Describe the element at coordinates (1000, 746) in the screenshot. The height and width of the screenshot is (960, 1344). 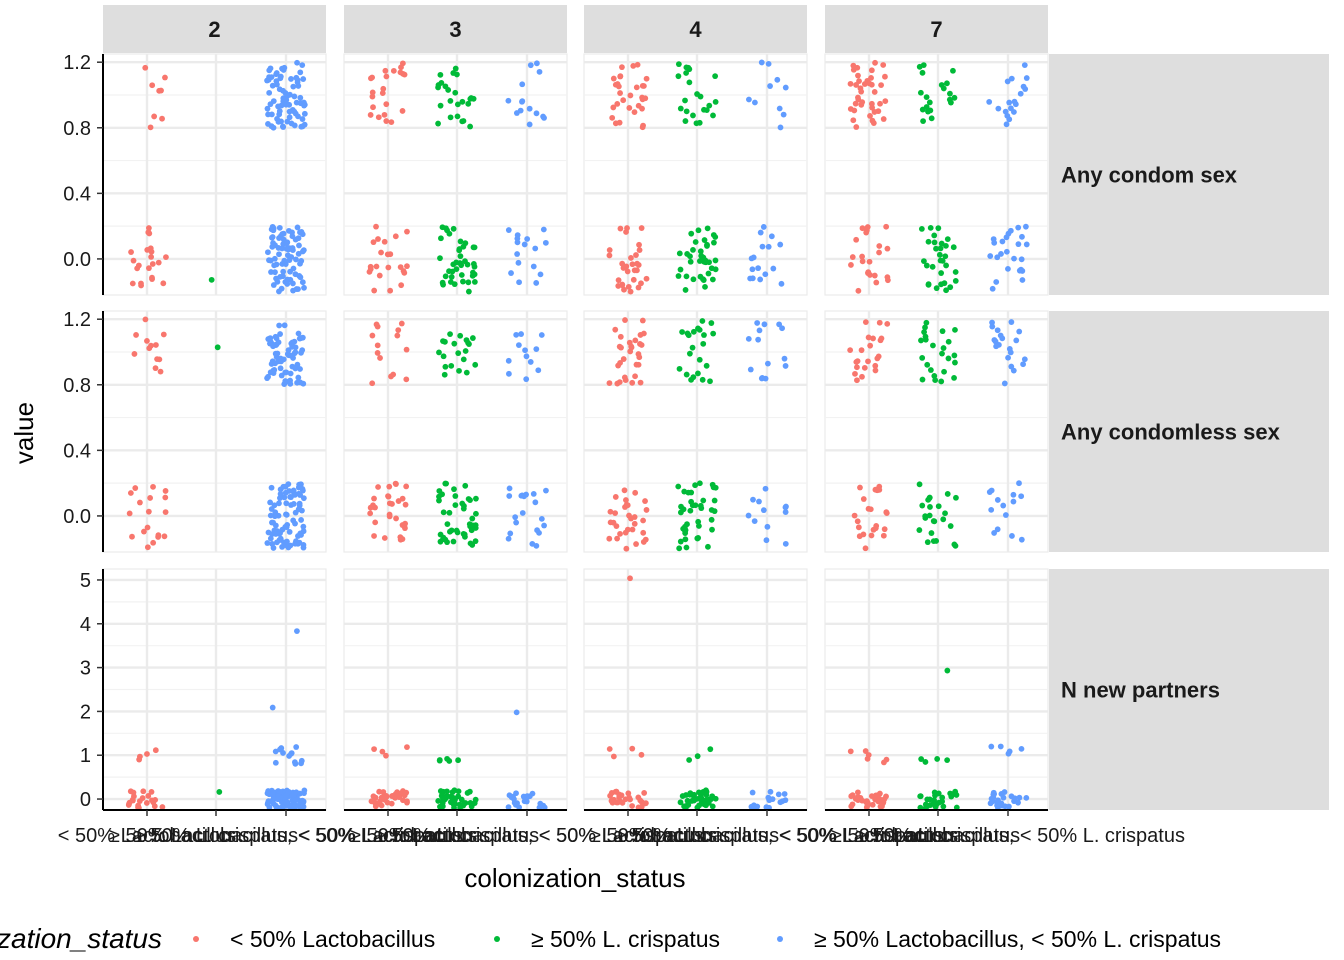
I see `point-3-7-cat3` at that location.